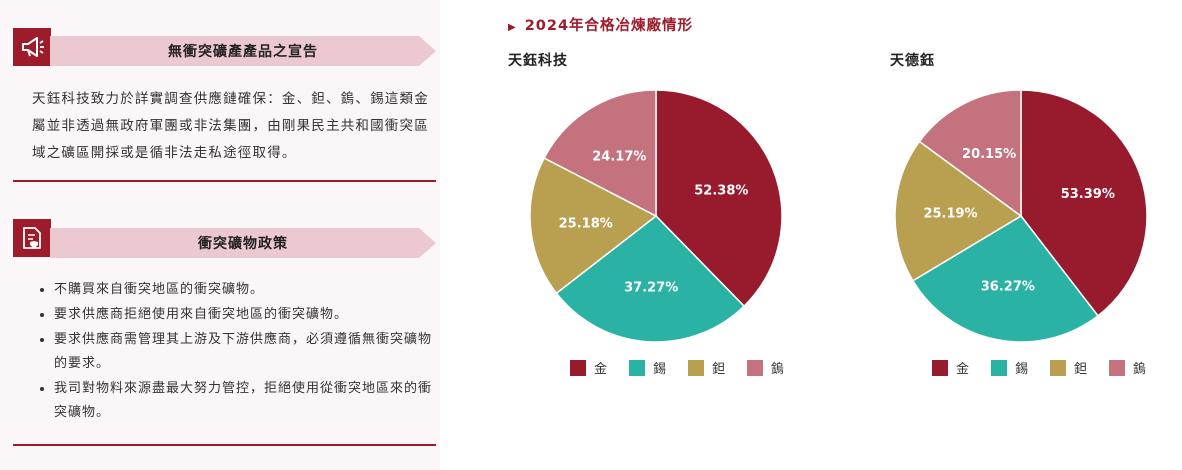 The height and width of the screenshot is (470, 1182). Describe the element at coordinates (32, 47) in the screenshot. I see `megaphone-icon` at that location.